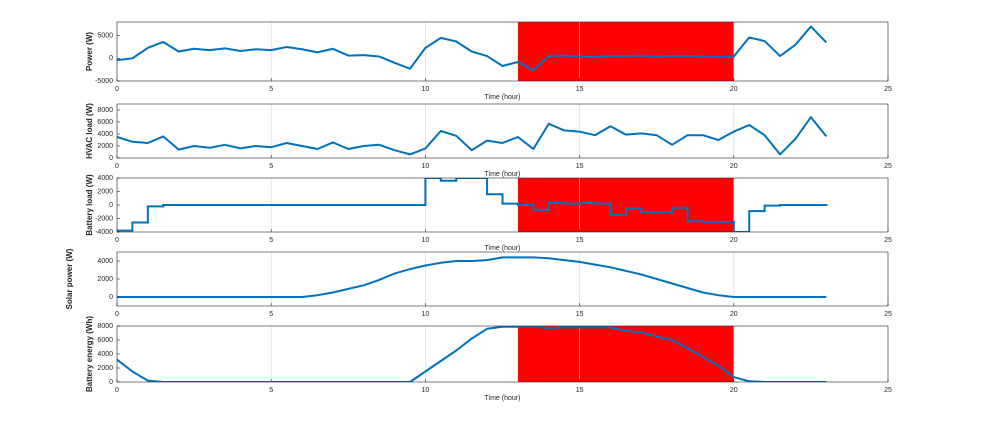 The width and height of the screenshot is (981, 436). I want to click on y-axis-label: Power (W), so click(89, 51).